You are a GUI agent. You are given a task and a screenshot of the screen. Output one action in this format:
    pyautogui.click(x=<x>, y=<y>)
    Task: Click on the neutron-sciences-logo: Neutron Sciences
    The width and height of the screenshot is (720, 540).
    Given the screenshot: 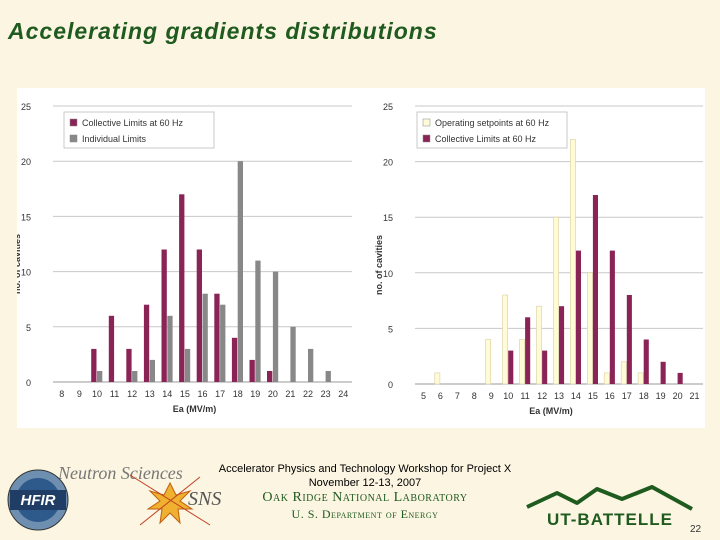 What is the action you would take?
    pyautogui.click(x=120, y=473)
    